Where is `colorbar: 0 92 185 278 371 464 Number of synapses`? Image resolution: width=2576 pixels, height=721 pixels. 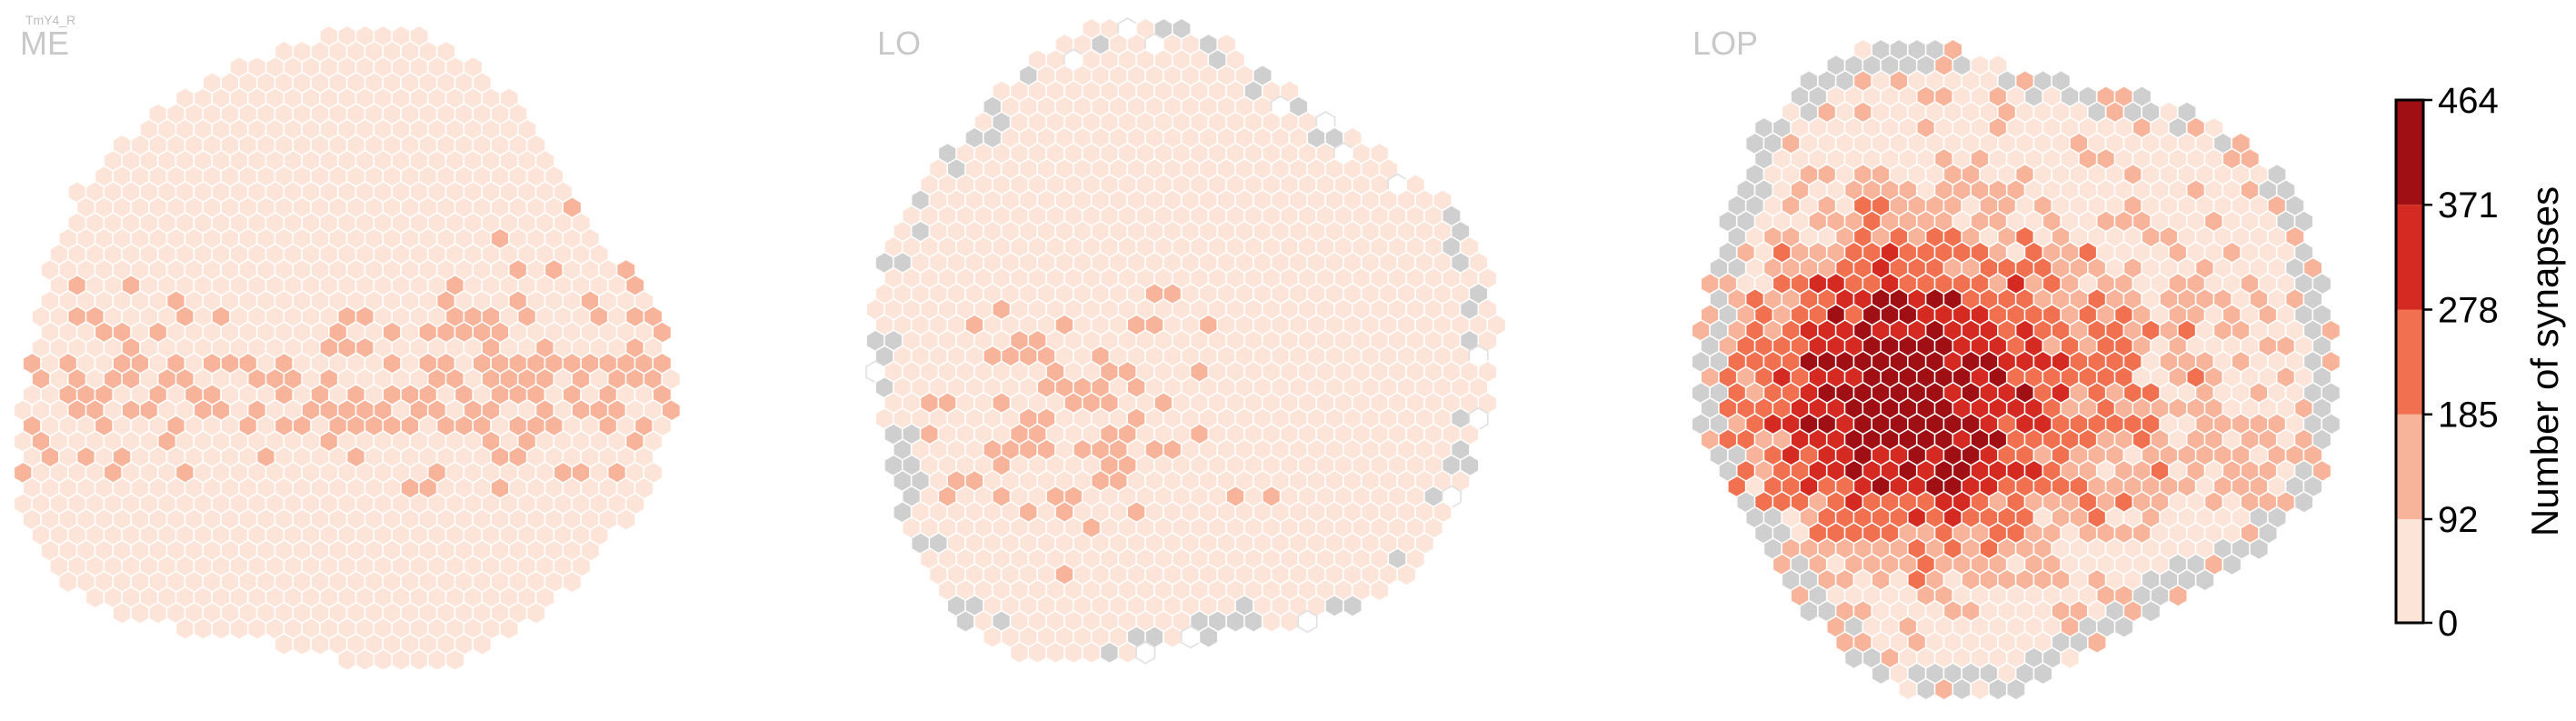
colorbar: 0 92 185 278 371 464 Number of synapses is located at coordinates (2480, 362).